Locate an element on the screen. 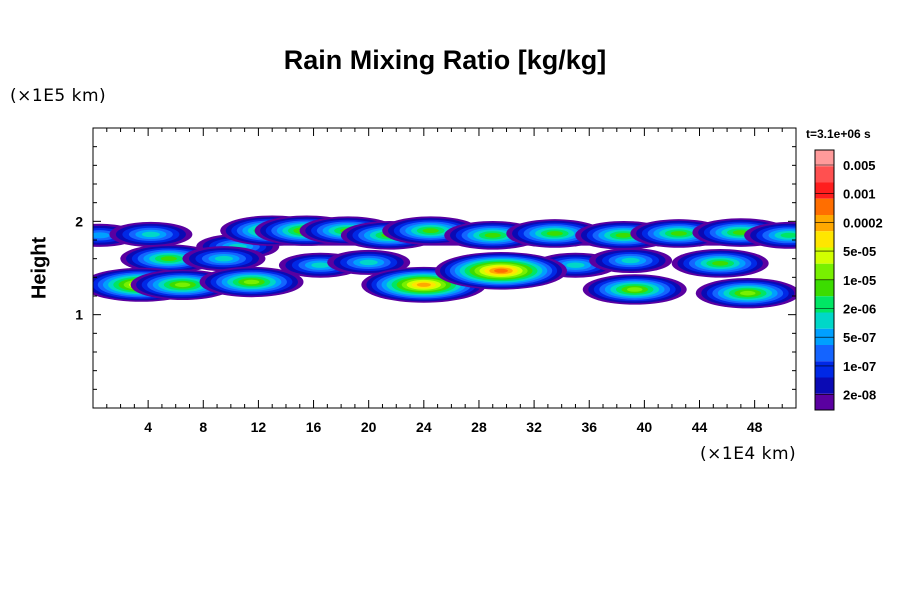  y-tick-label: 2 is located at coordinates (79, 221).